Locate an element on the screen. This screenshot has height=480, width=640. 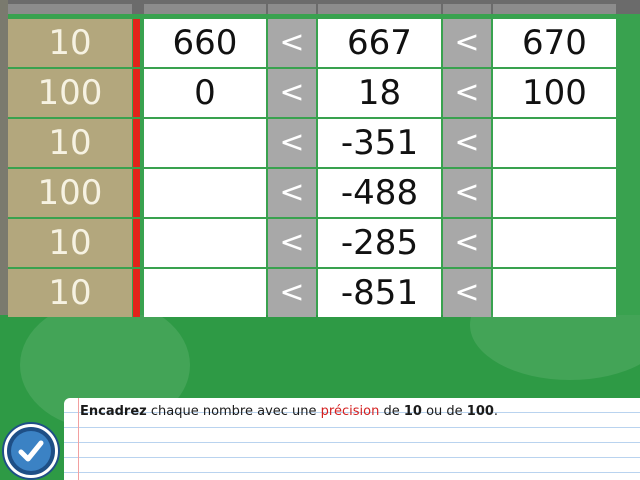
number-cell: -851 is located at coordinates (379, 293).